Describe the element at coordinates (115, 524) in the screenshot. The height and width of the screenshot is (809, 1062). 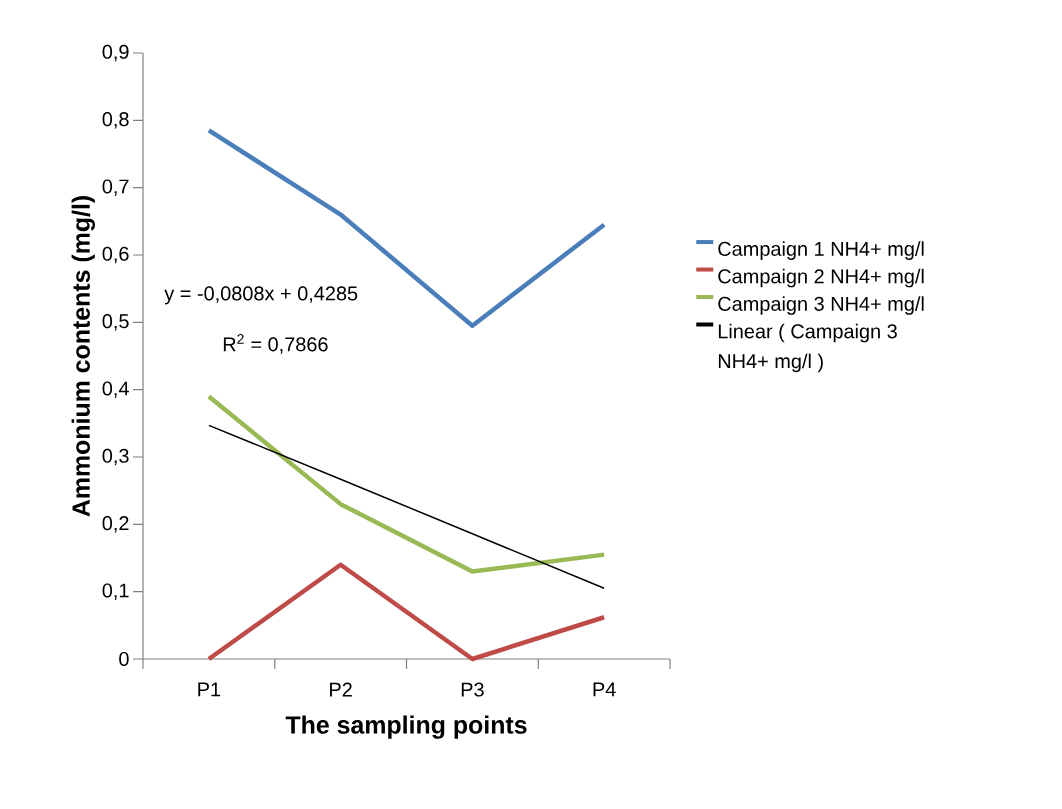
I see `y-tick-label: 0,2` at that location.